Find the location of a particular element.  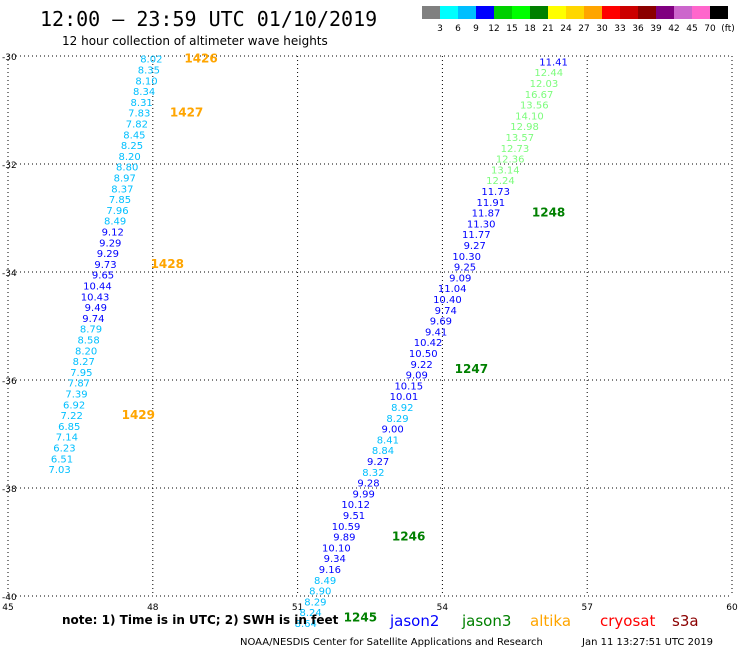

wave-height-label: 8.92 is located at coordinates (402, 408).